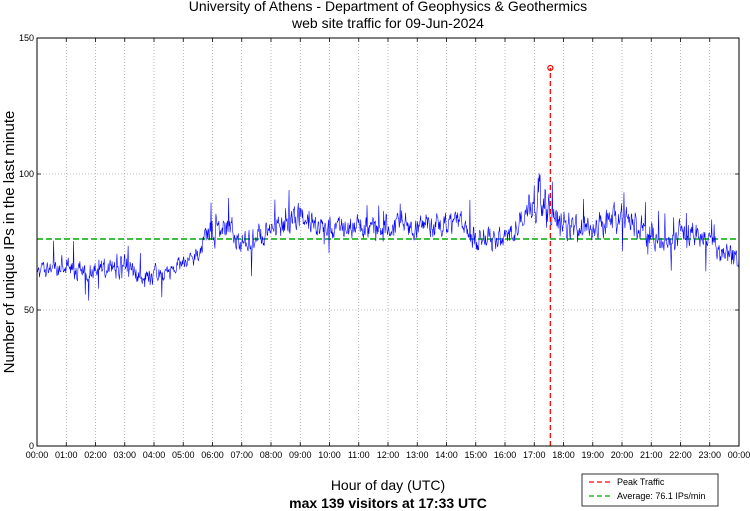 This screenshot has height=511, width=750. Describe the element at coordinates (388, 455) in the screenshot. I see `x-tick-label: 12:00` at that location.